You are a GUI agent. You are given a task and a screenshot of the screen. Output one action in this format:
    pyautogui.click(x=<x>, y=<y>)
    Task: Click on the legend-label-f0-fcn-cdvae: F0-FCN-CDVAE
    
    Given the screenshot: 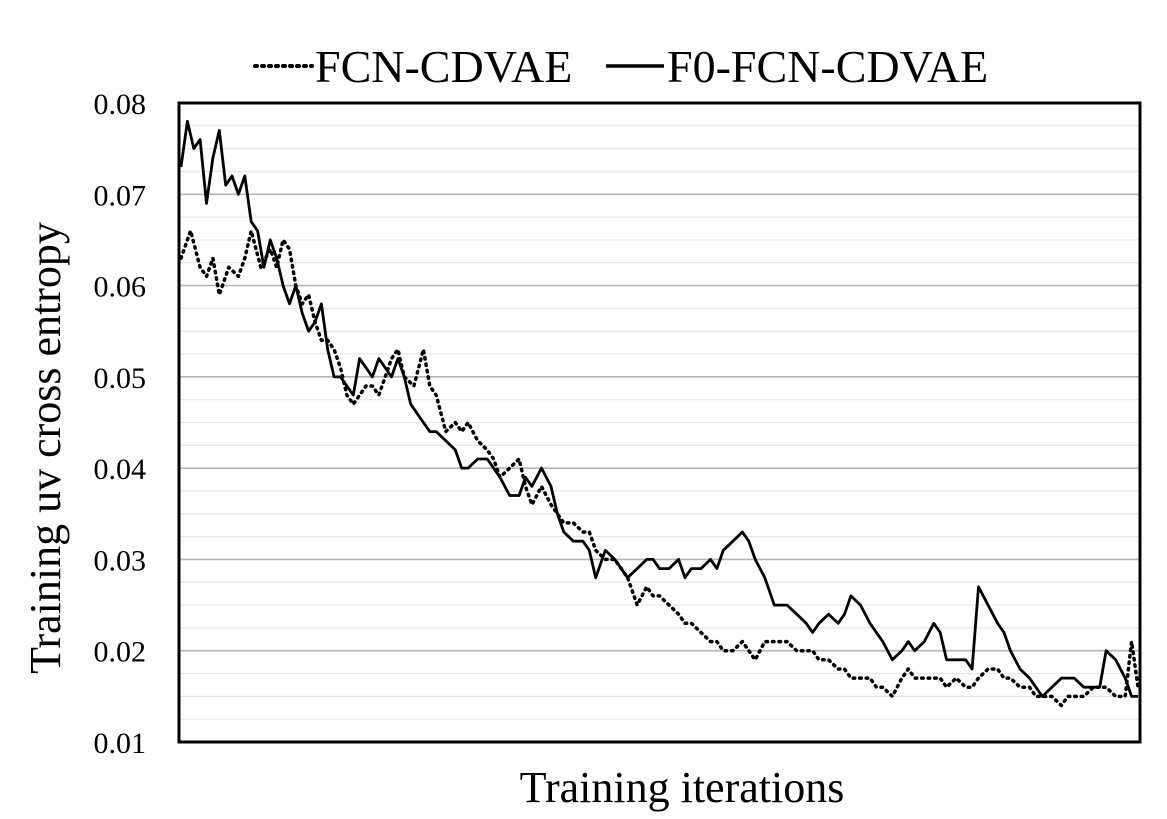 What is the action you would take?
    pyautogui.click(x=827, y=66)
    